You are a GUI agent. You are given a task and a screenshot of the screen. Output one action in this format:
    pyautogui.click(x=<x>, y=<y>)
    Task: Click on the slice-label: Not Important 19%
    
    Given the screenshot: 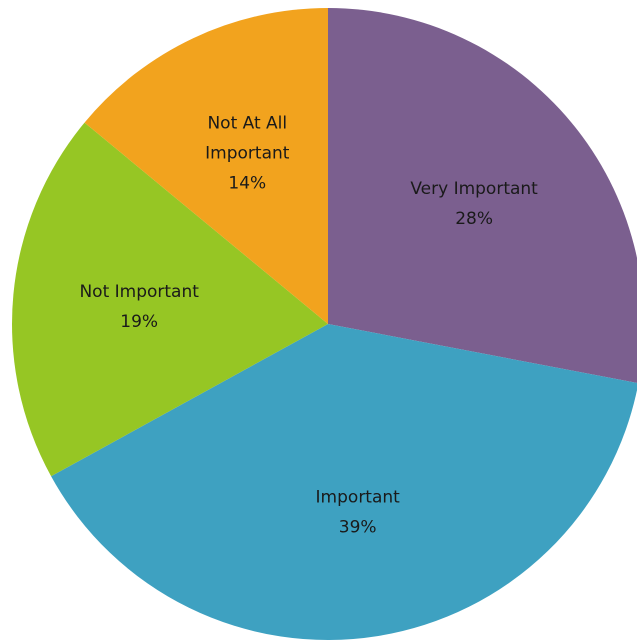 What is the action you would take?
    pyautogui.click(x=139, y=307)
    